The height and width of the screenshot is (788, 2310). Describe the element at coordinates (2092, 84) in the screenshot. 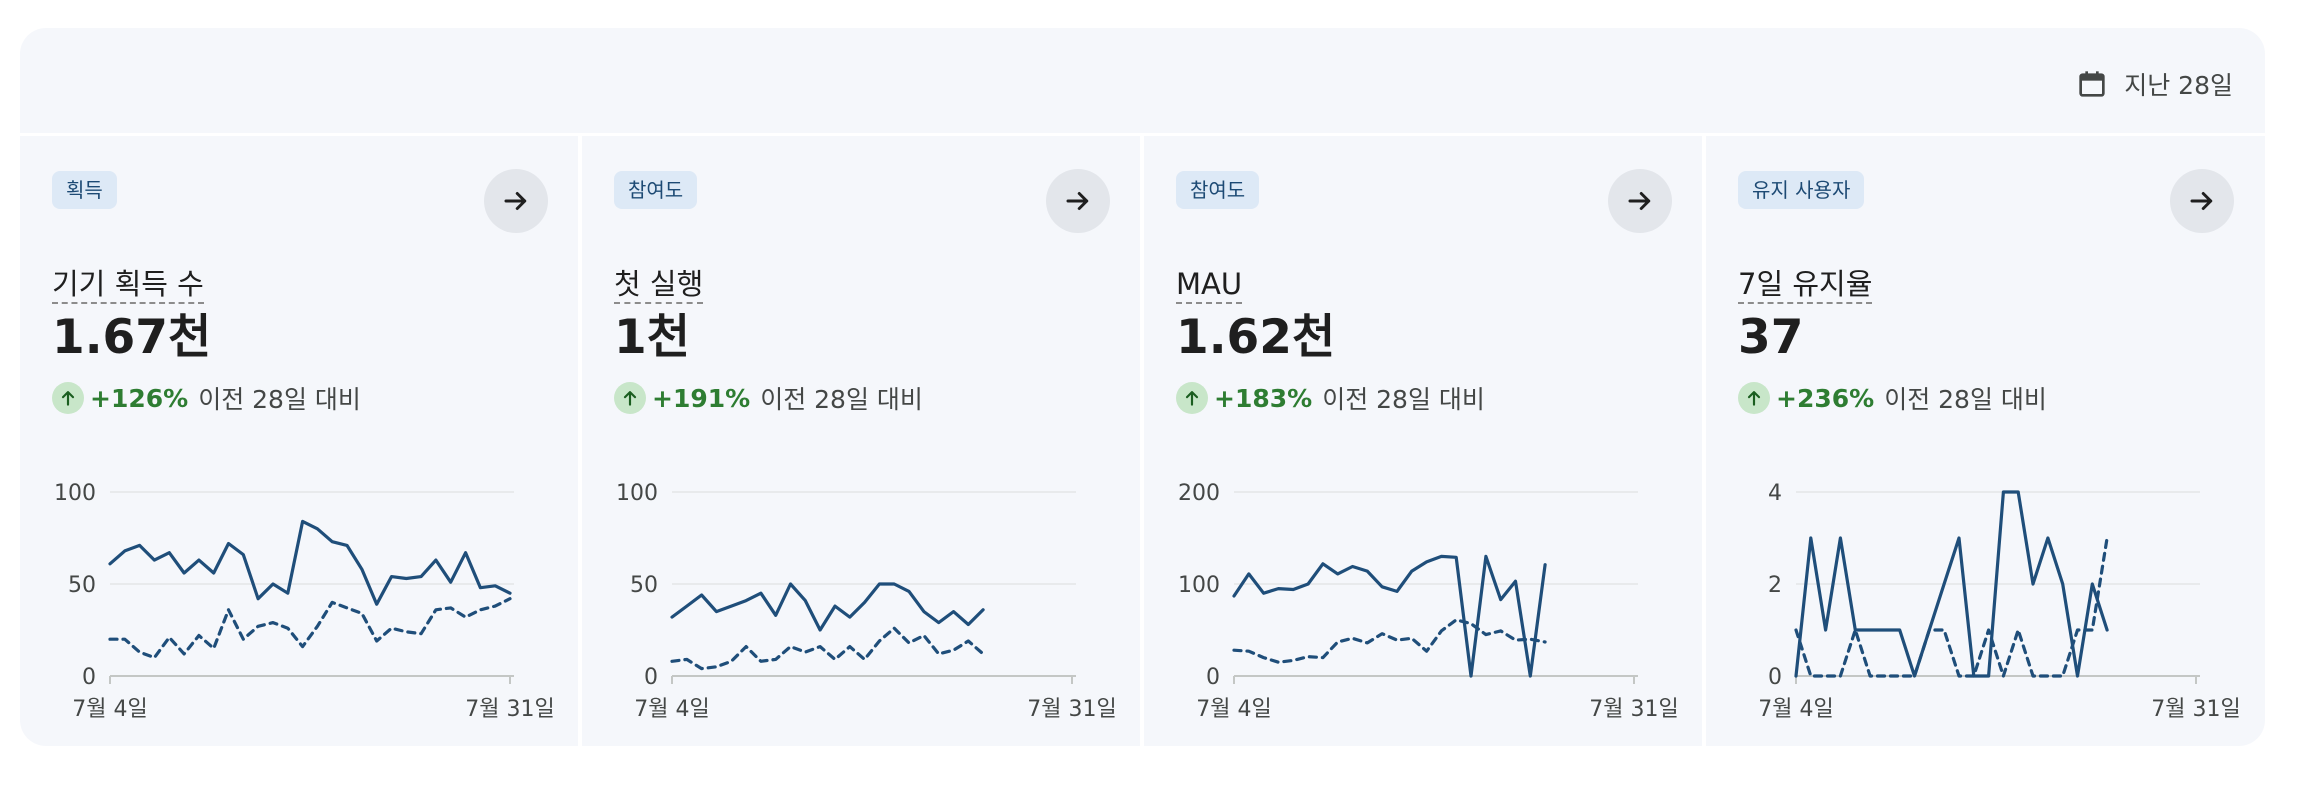

I see `calendar-icon` at that location.